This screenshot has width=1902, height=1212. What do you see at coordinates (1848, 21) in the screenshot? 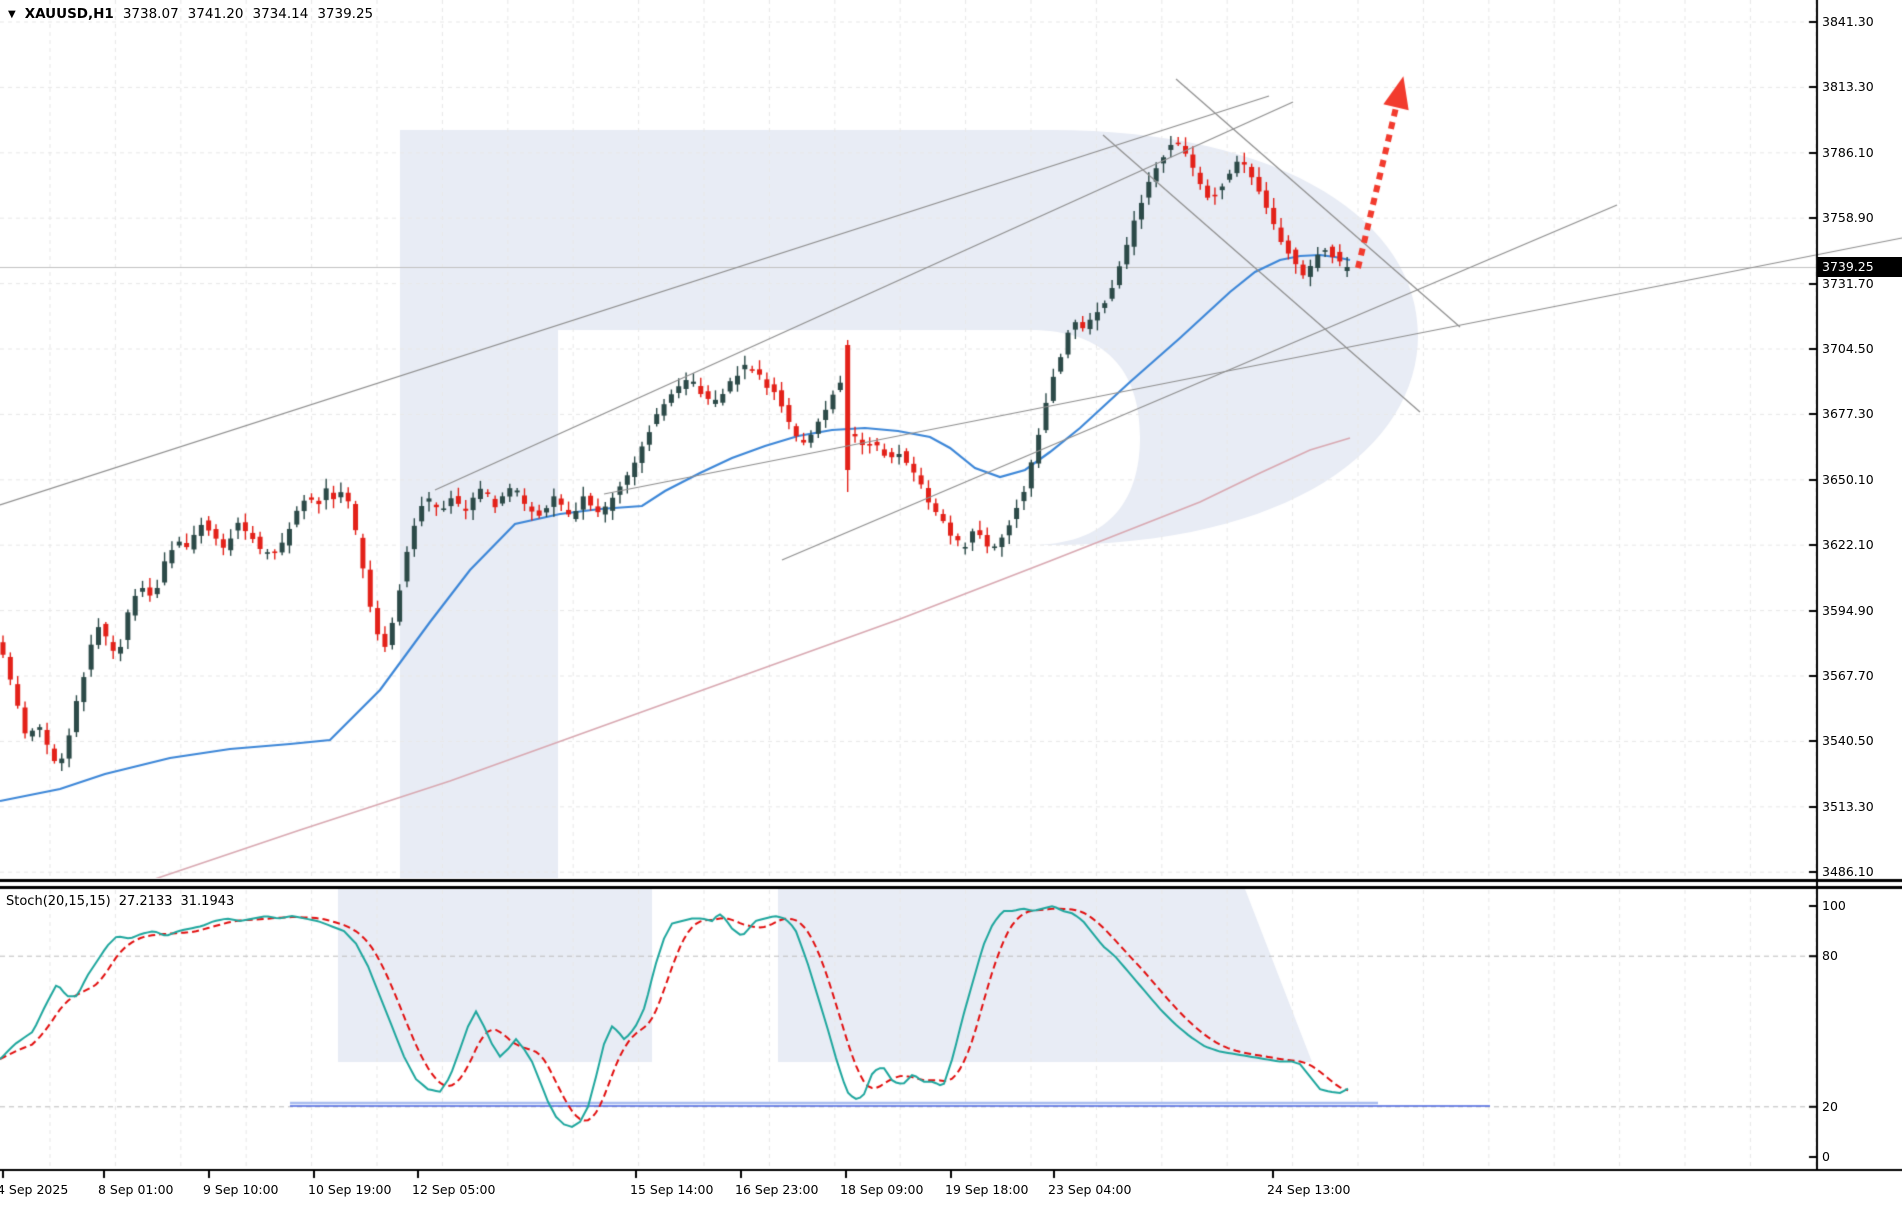
I see `price-axis-label: 3841.30` at bounding box center [1848, 21].